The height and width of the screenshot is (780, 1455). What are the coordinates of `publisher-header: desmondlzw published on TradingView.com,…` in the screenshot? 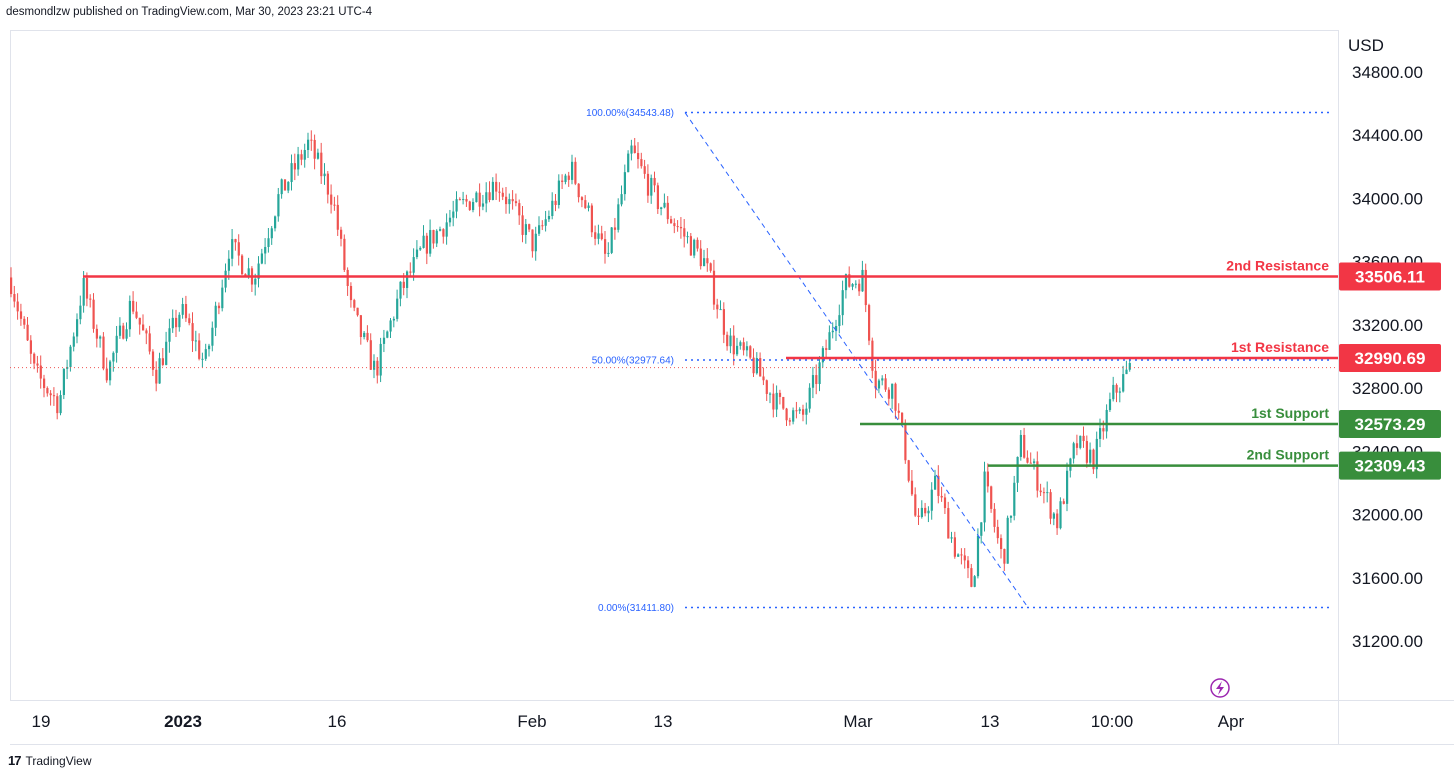 It's located at (189, 12).